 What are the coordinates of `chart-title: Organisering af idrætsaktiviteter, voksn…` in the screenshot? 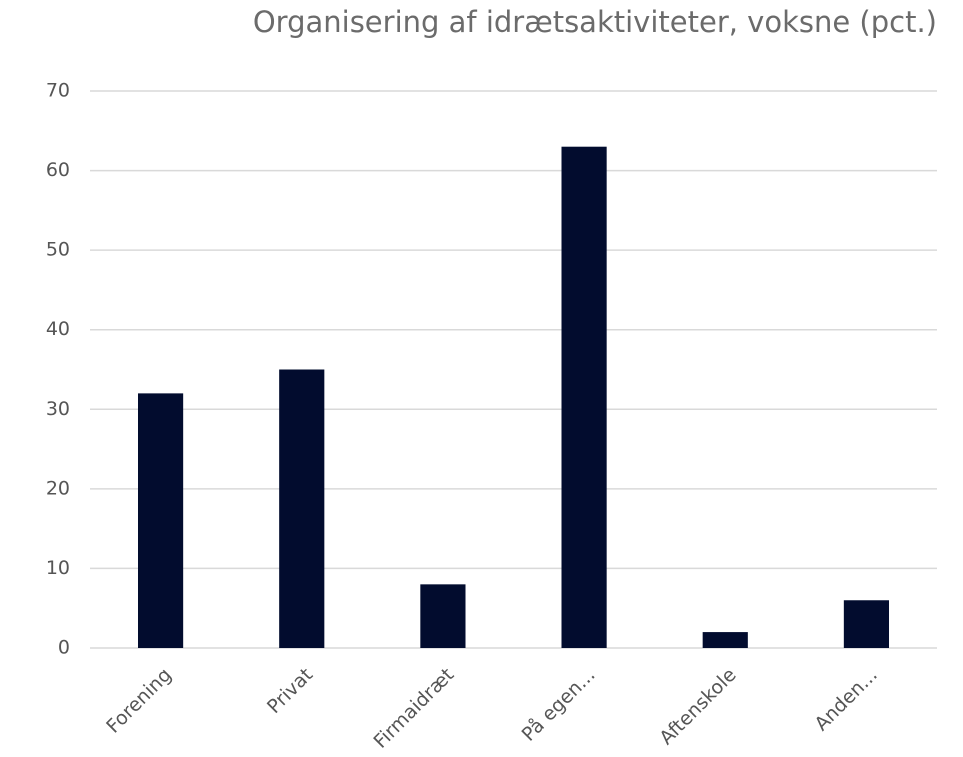 It's located at (595, 22).